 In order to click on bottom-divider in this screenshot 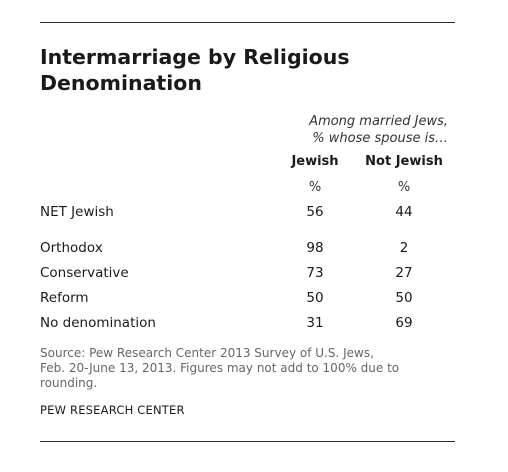, I will do `click(247, 441)`.